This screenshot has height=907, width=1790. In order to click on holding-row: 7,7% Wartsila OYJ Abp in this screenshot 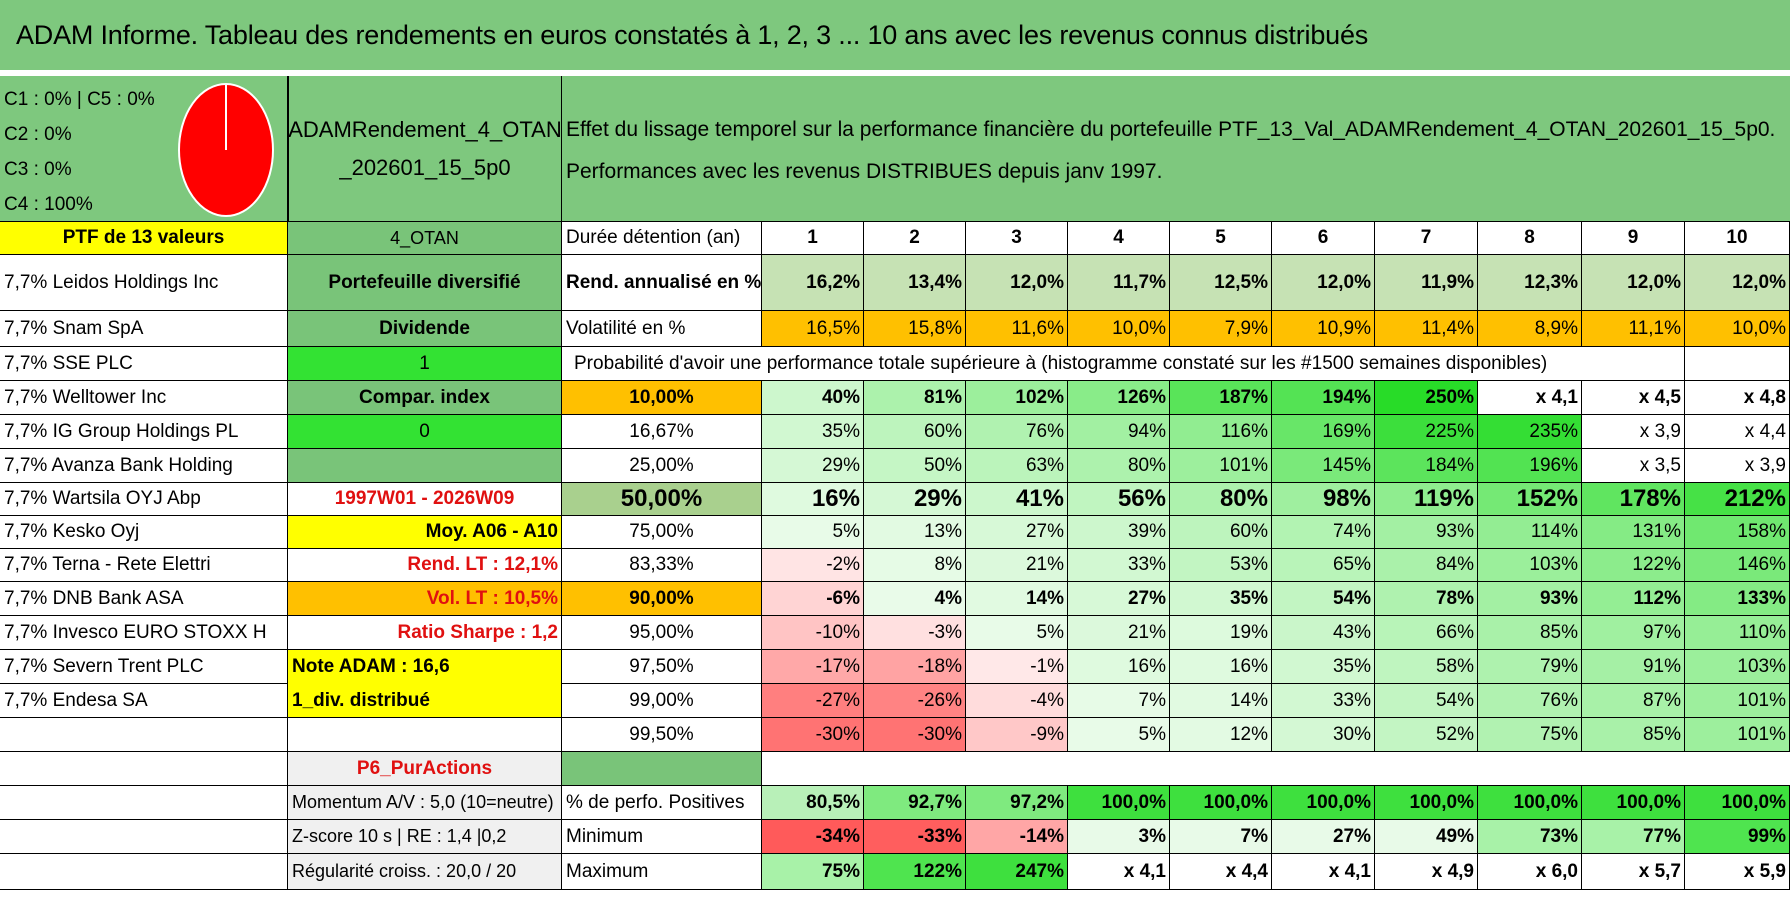, I will do `click(144, 499)`.